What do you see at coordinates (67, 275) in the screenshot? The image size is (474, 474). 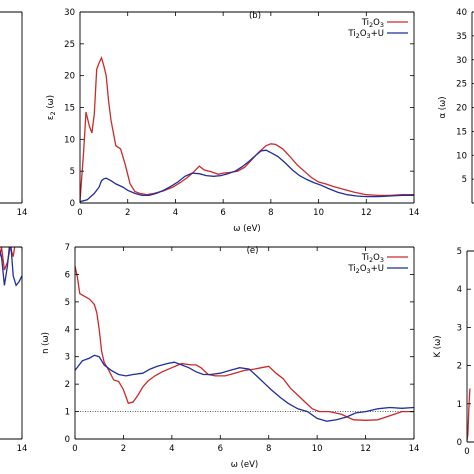 I see `y-tick-label: 6` at bounding box center [67, 275].